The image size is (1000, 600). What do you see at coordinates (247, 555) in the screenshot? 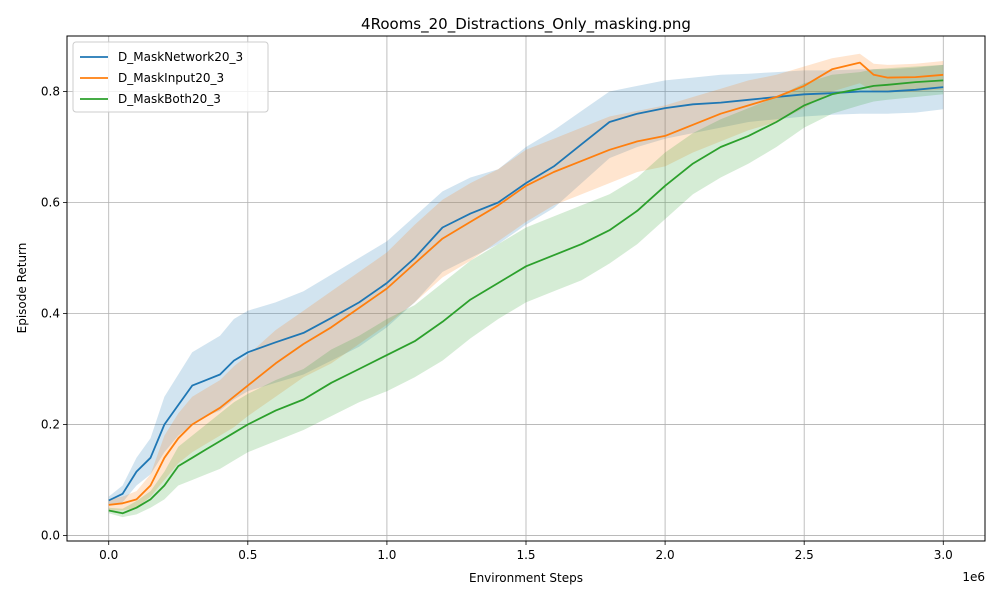
I see `x-tick-label: 0.5` at bounding box center [247, 555].